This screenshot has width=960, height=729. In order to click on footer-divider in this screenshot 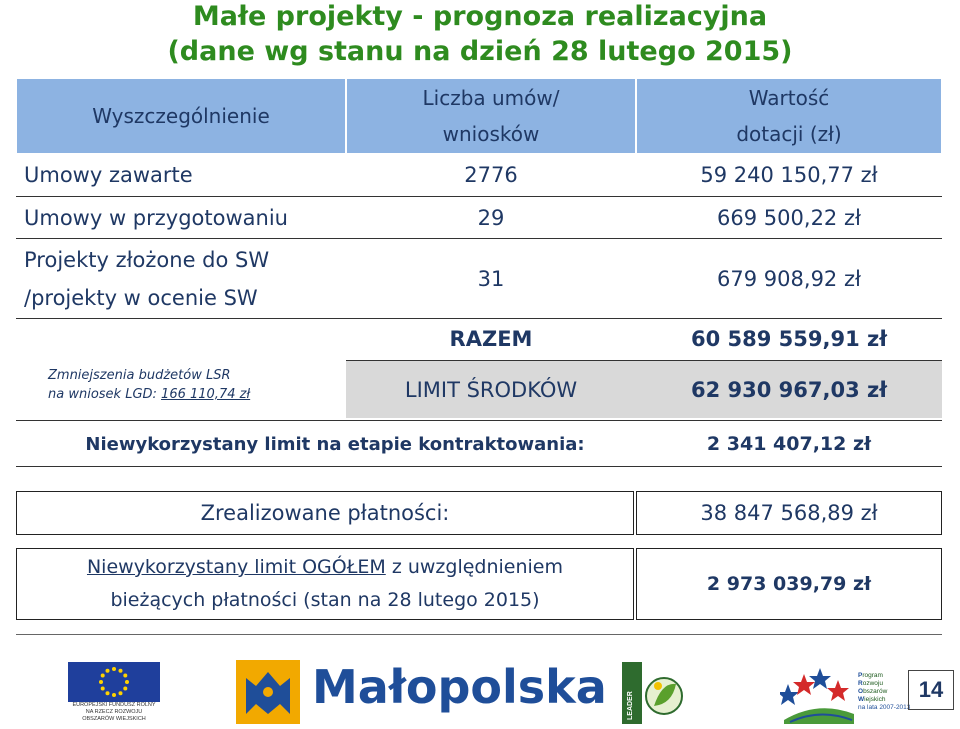, I will do `click(479, 634)`.